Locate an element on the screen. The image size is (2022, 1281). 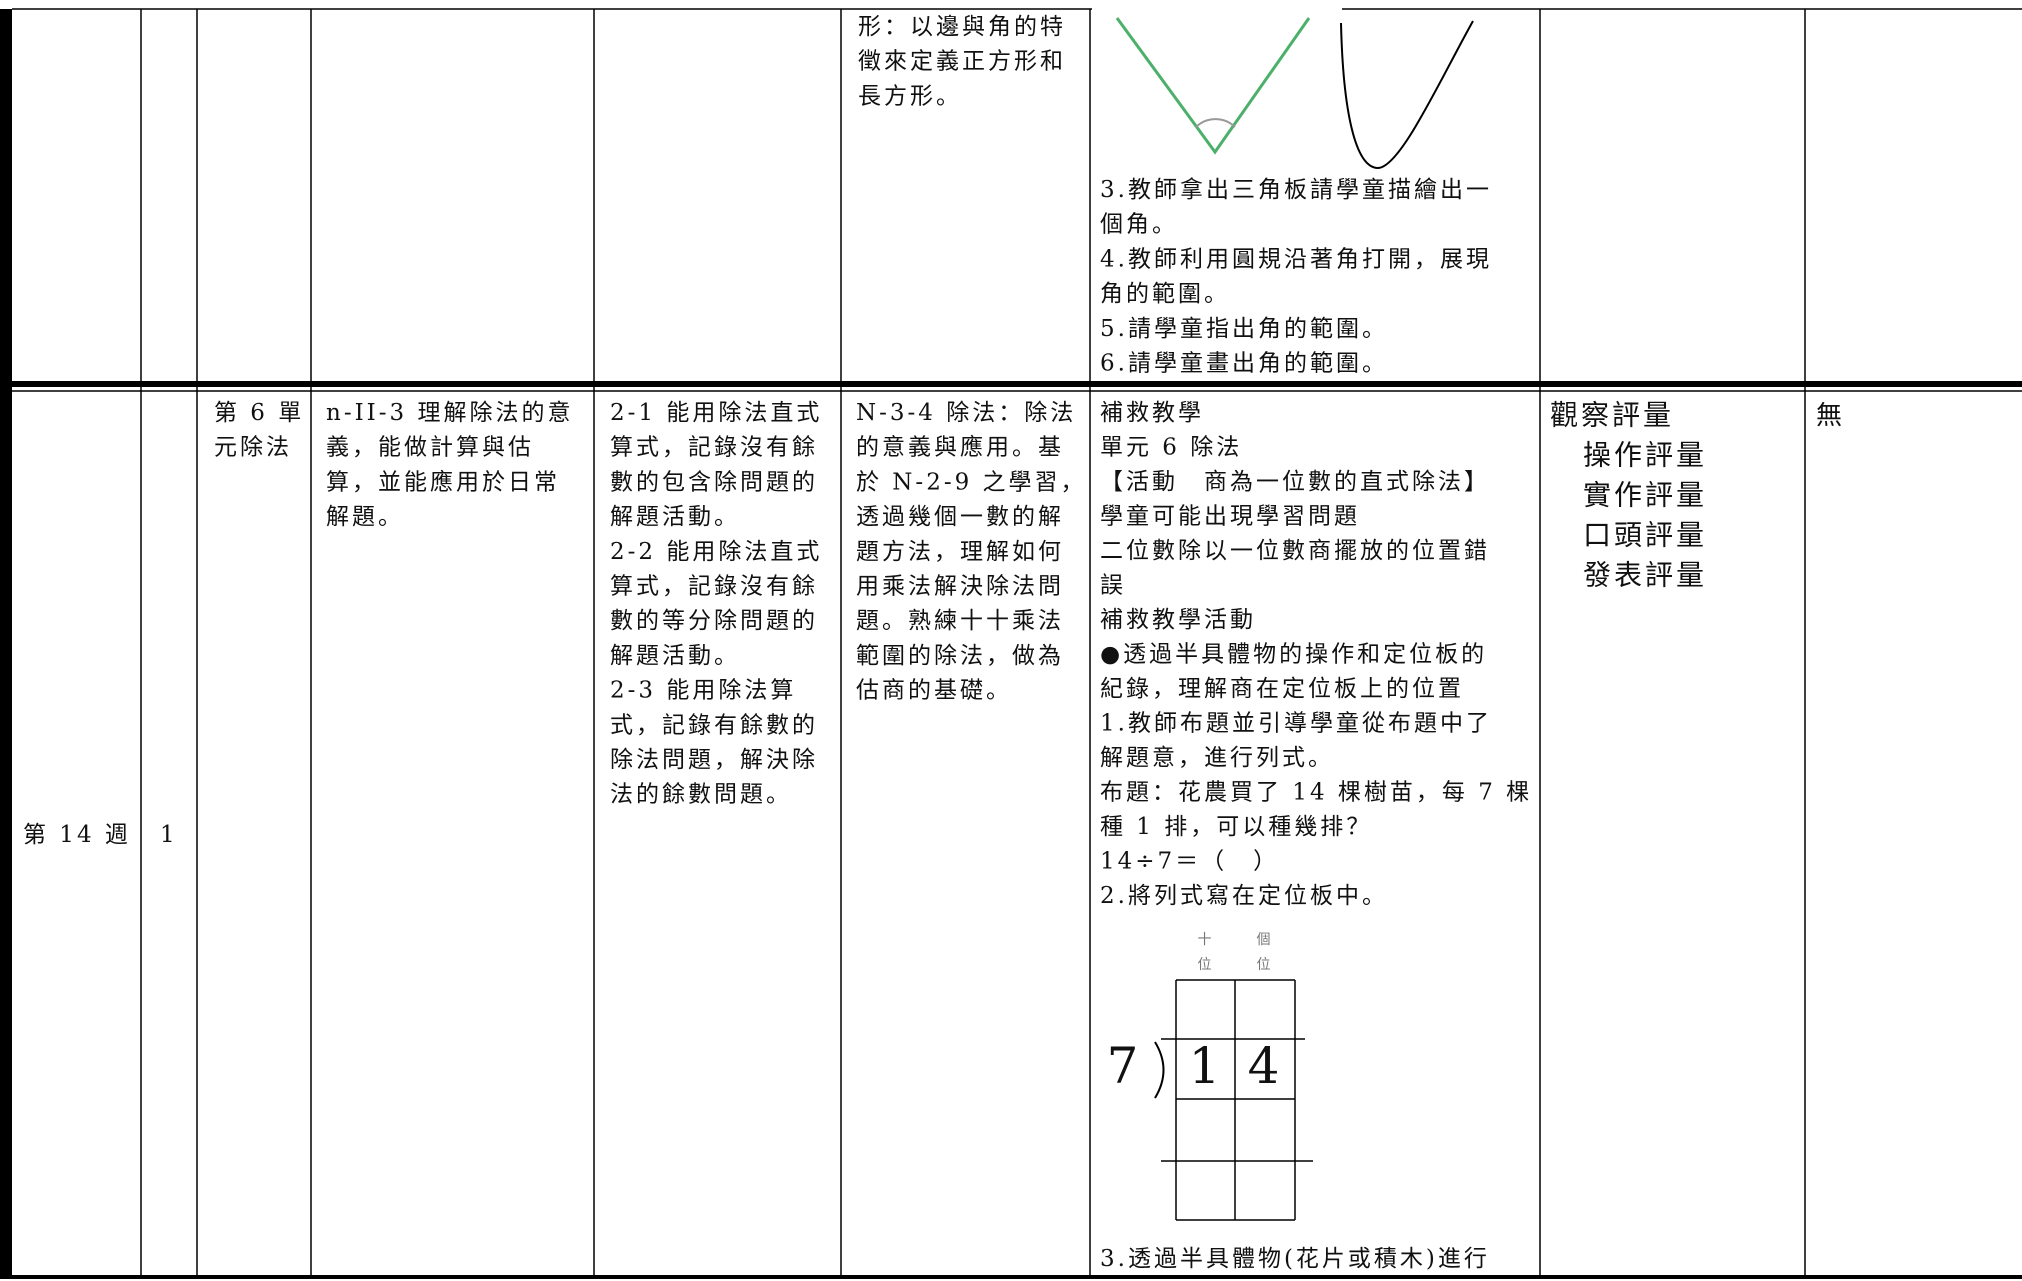
division-bracket is located at coordinates (1159, 1070).